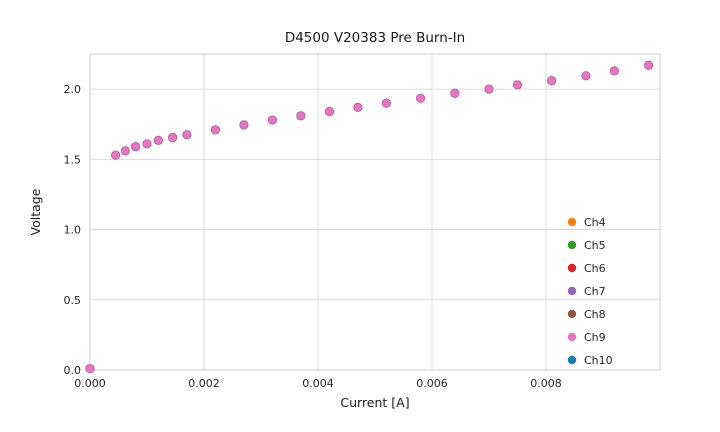 This screenshot has height=432, width=720. I want to click on y-tick-label: 2.0, so click(73, 89).